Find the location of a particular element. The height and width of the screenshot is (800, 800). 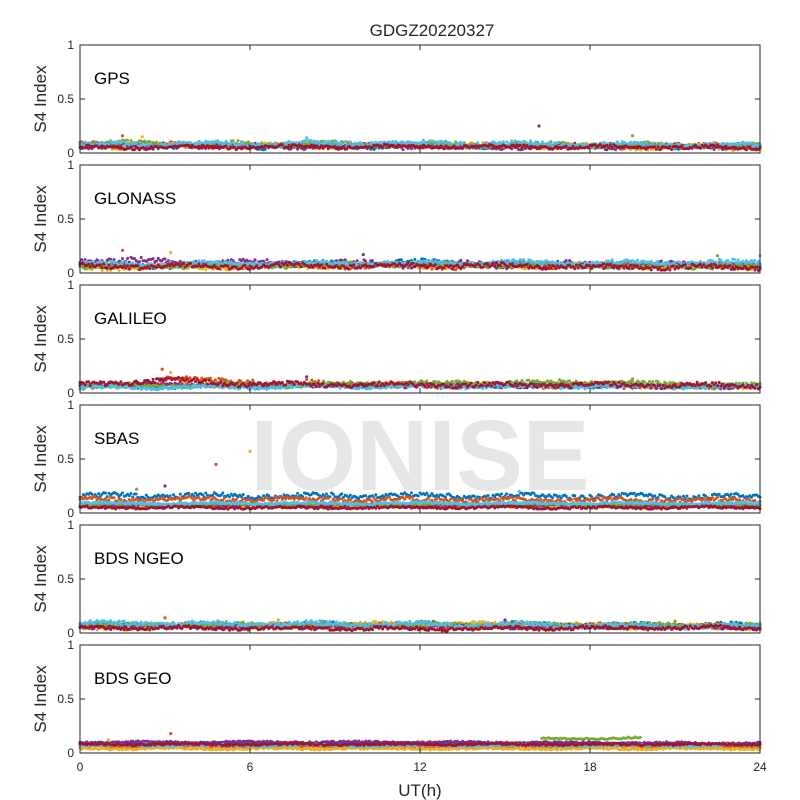

y-tick-label: 0.5 is located at coordinates (65, 99).